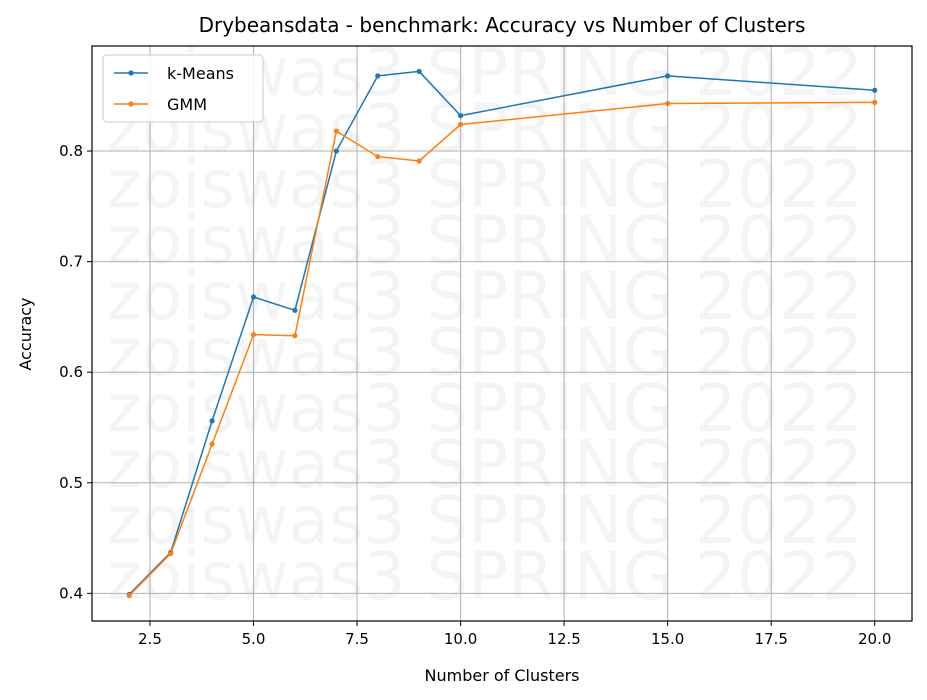  Describe the element at coordinates (71, 151) in the screenshot. I see `y-tick-label: 0.8` at that location.